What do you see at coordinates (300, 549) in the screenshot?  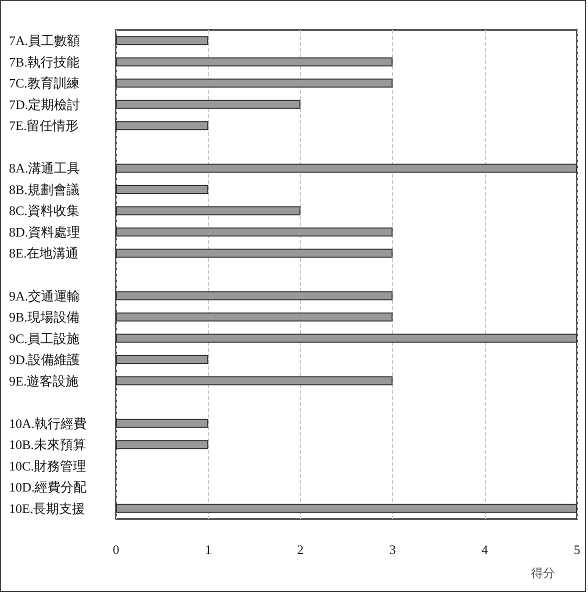 I see `x-tick-label: 2` at bounding box center [300, 549].